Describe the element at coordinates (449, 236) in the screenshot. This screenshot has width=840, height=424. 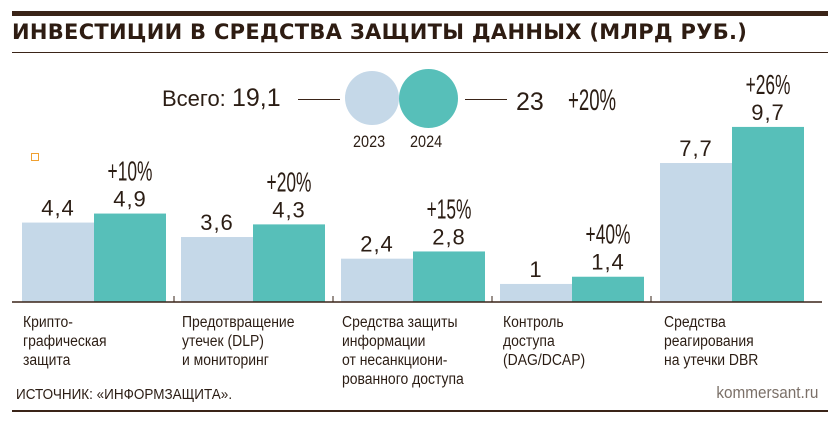
I see `value-label-2024-3: 2,8` at that location.